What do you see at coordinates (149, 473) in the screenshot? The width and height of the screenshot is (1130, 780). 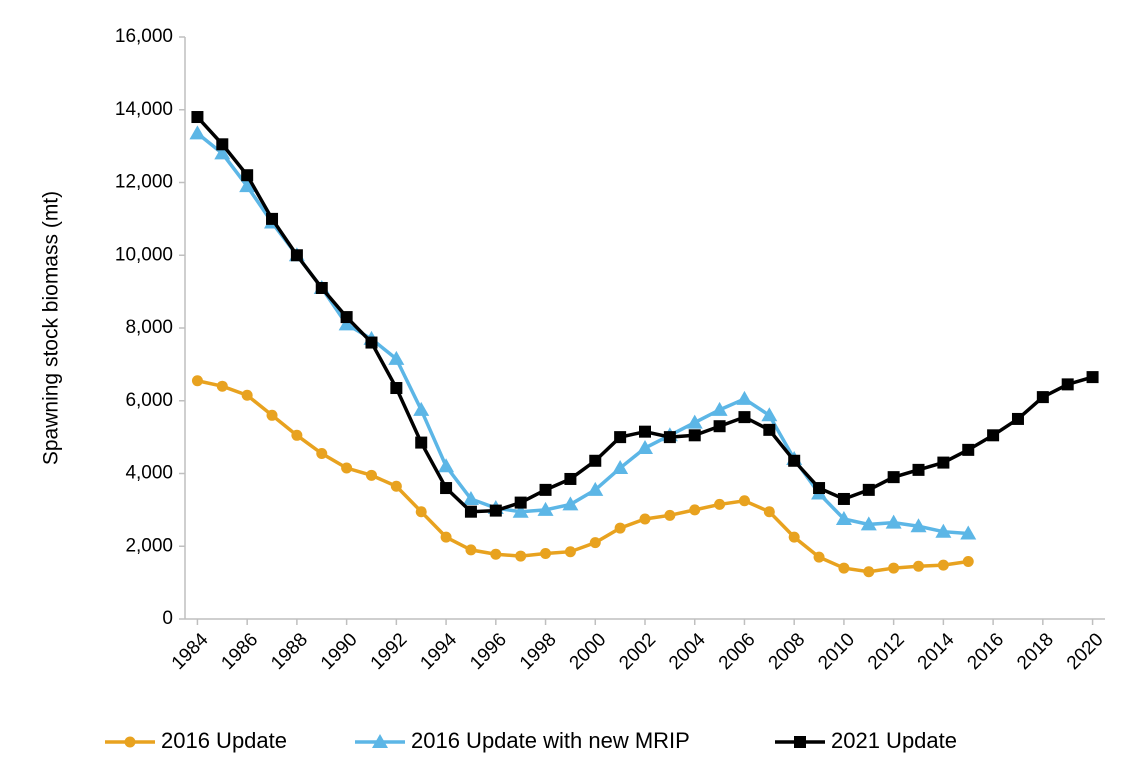 I see `y-tick-label: 4,000` at bounding box center [149, 473].